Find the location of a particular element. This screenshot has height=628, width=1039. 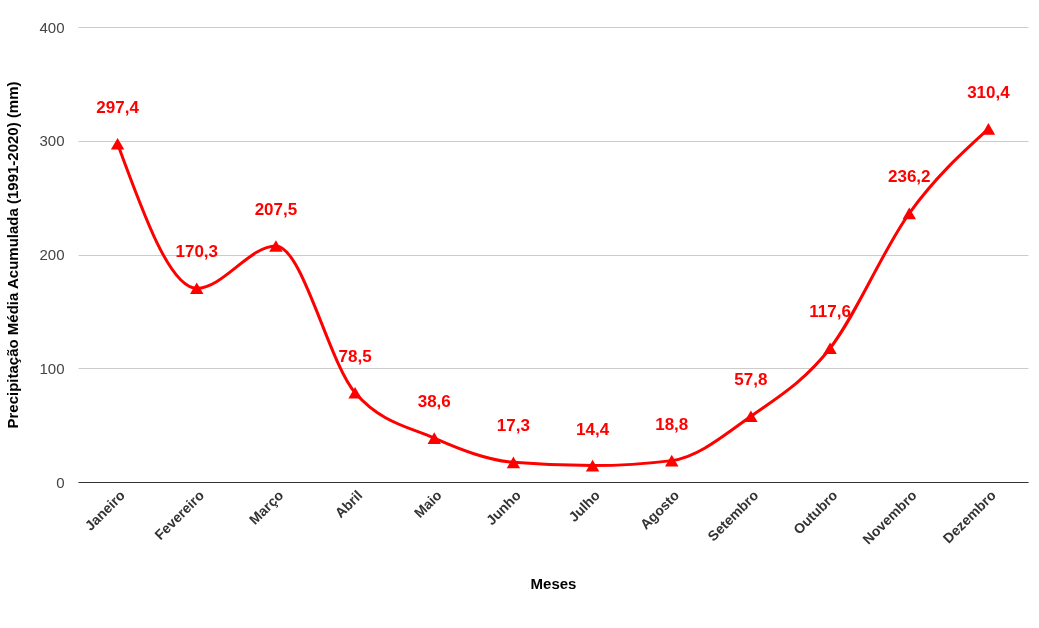

y-tick-label: 0 is located at coordinates (60, 482).